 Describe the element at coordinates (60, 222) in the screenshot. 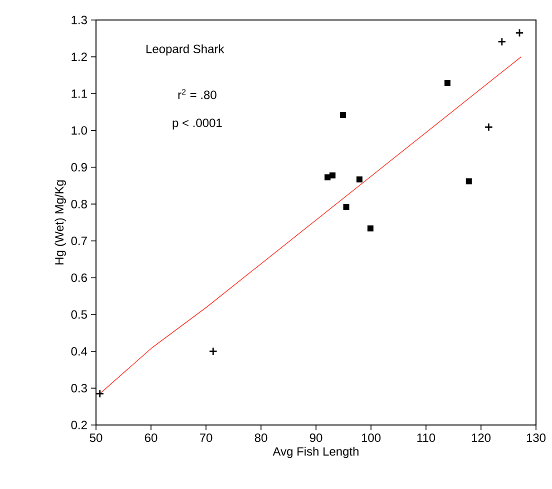

I see `y-axis-title: Hg (Wet) Mg/Kg` at that location.